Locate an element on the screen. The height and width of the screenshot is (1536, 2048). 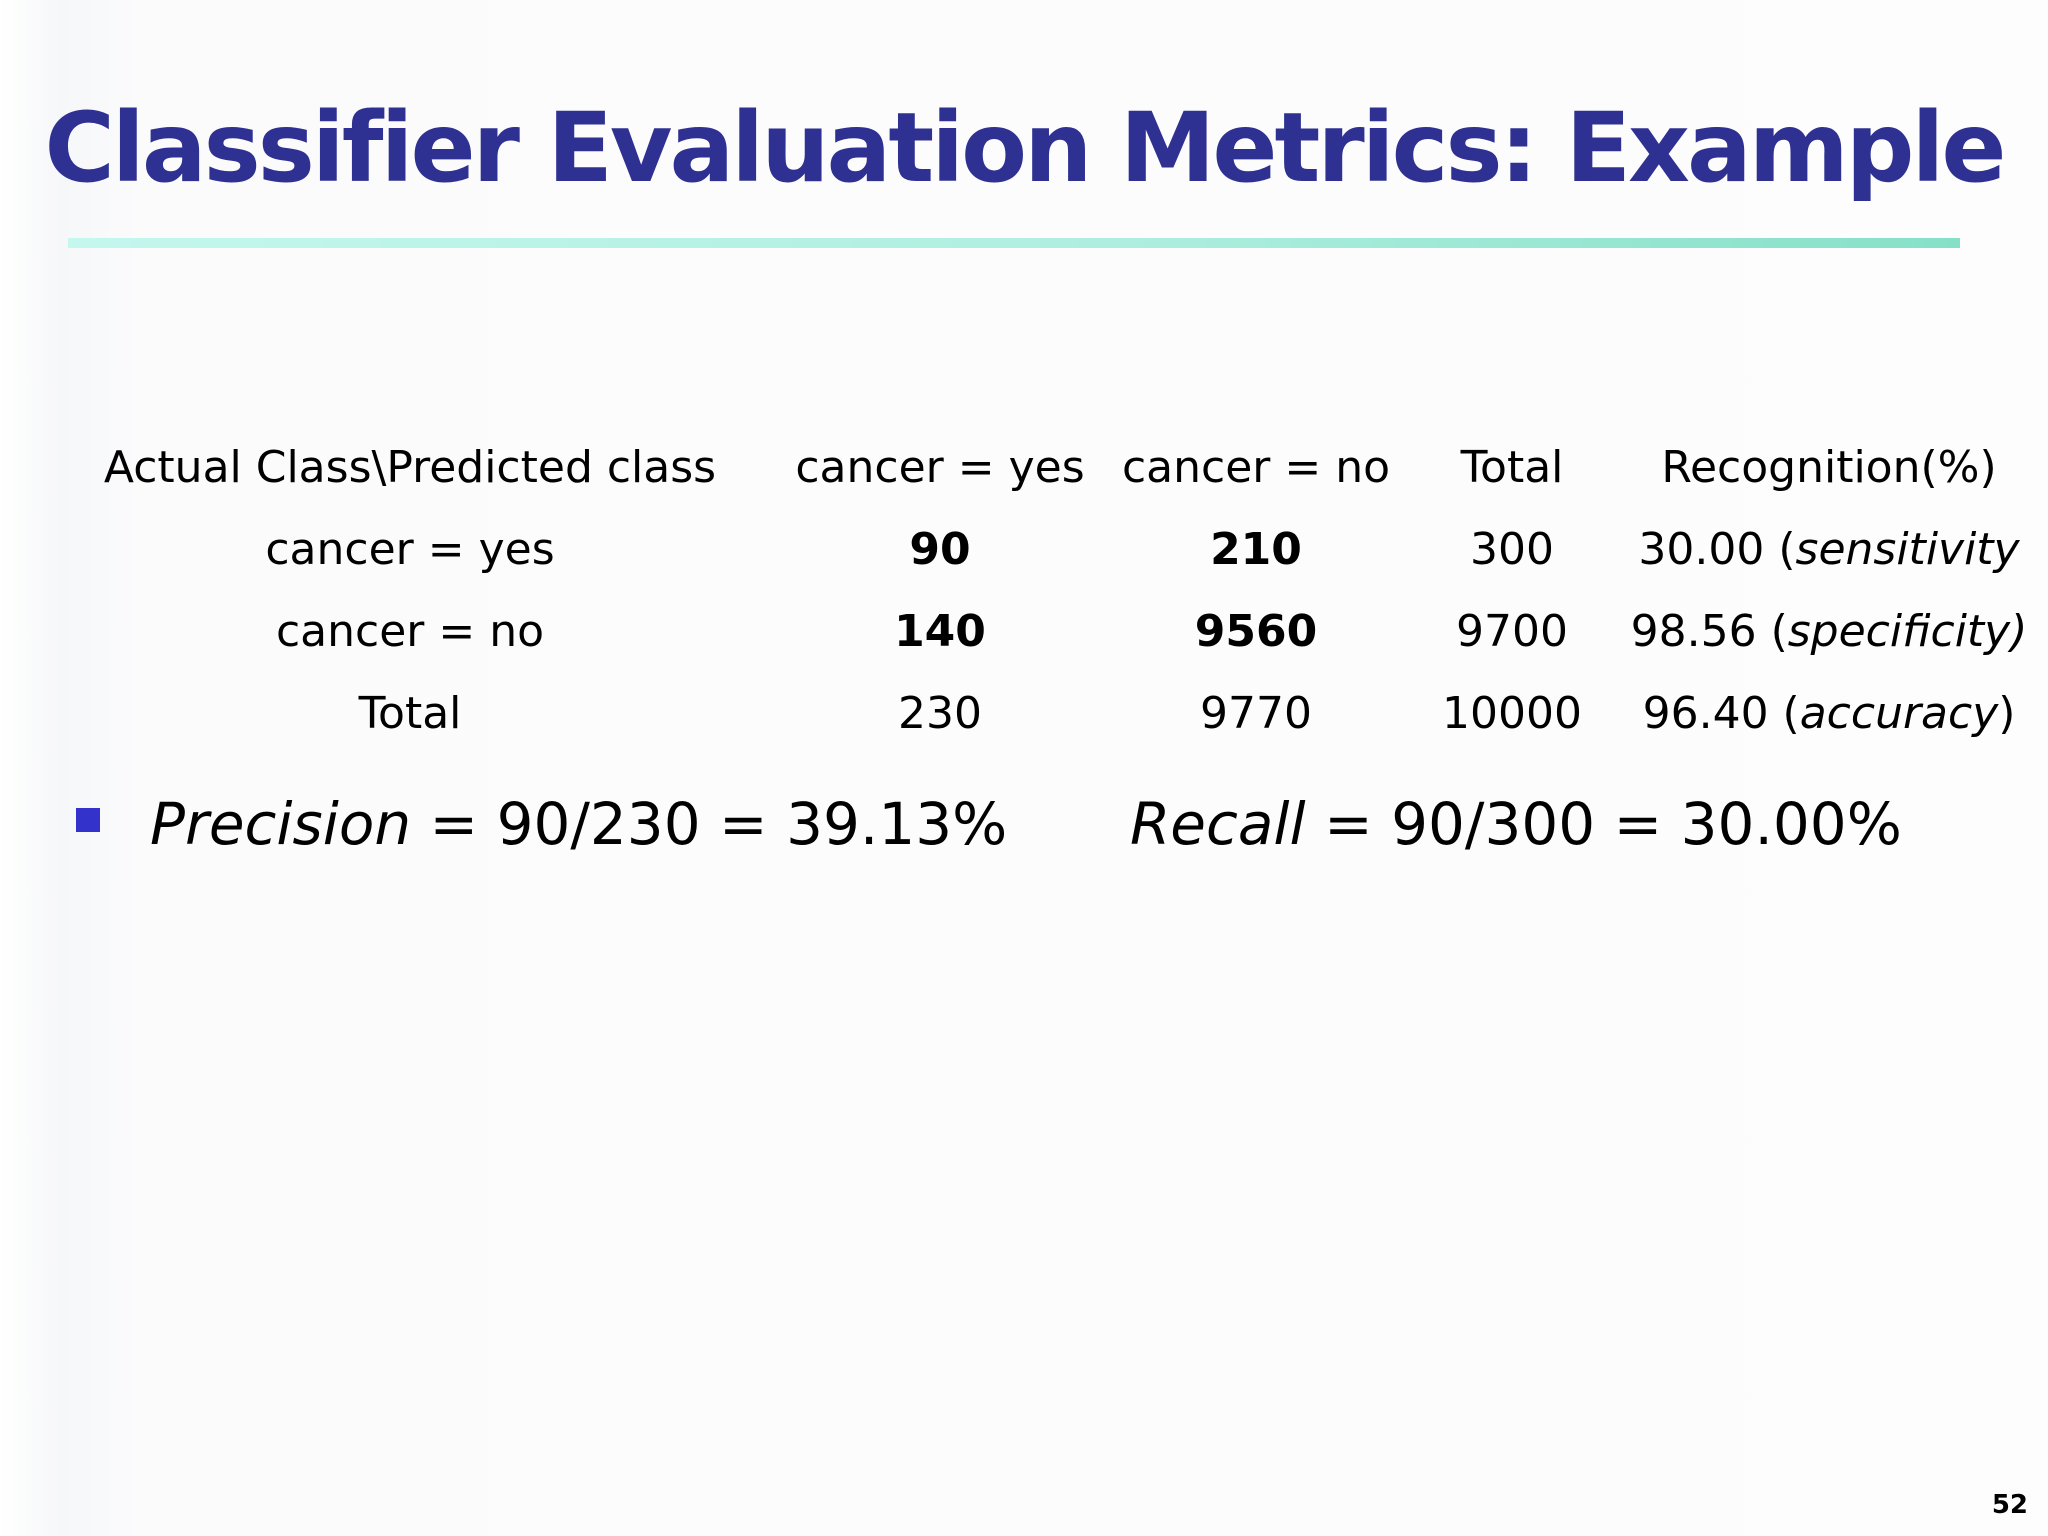
precision-expression: = 90/230 = 39.13% is located at coordinates (709, 824).